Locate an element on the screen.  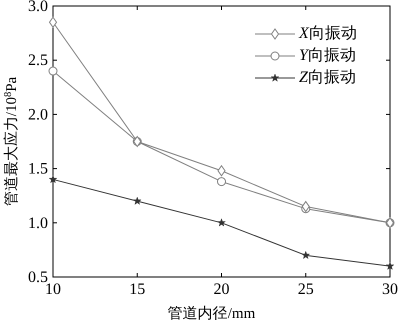
legend-label: Z向振动 is located at coordinates (327, 78).